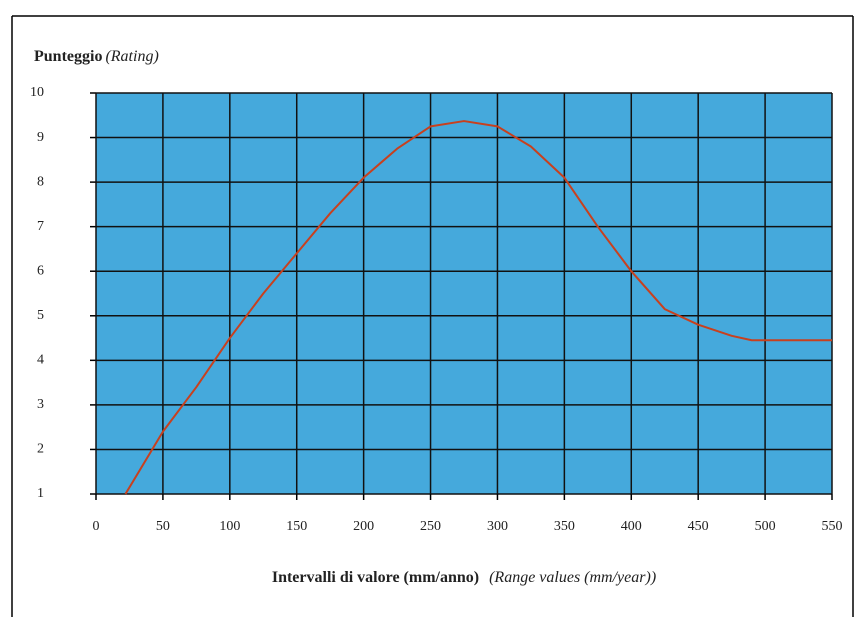  I want to click on x-tick-label: 100, so click(229, 526).